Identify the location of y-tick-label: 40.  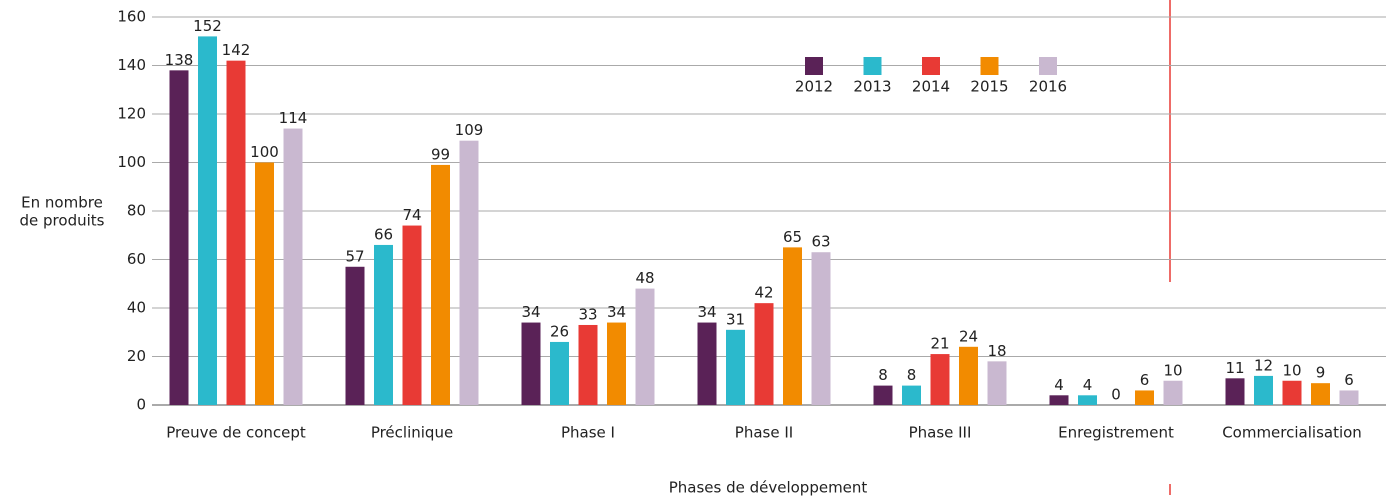
(136, 308).